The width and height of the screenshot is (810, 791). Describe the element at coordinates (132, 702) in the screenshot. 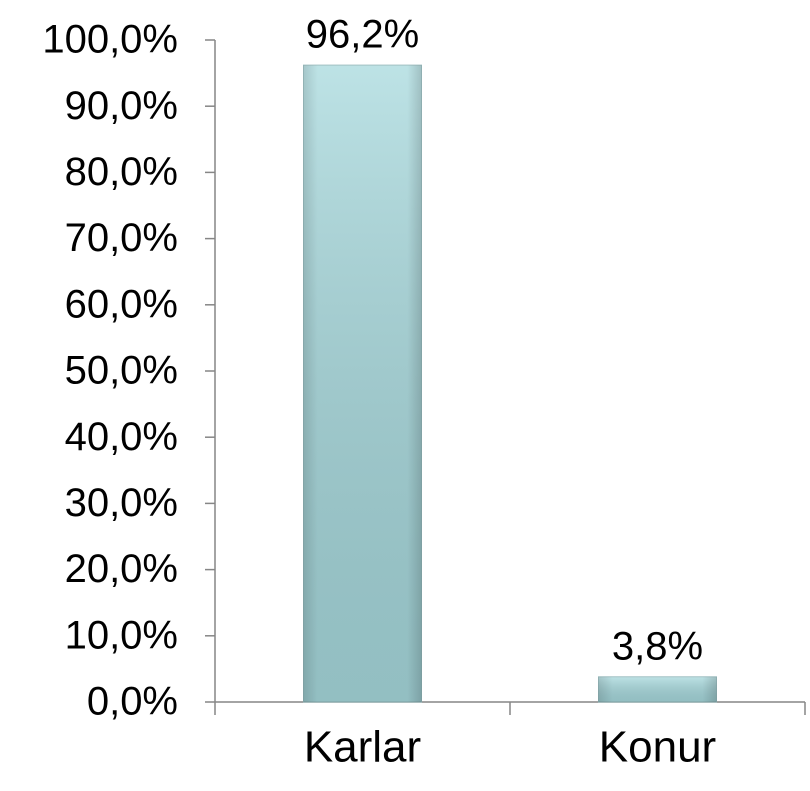

I see `y-tick-label: 0,0%` at that location.